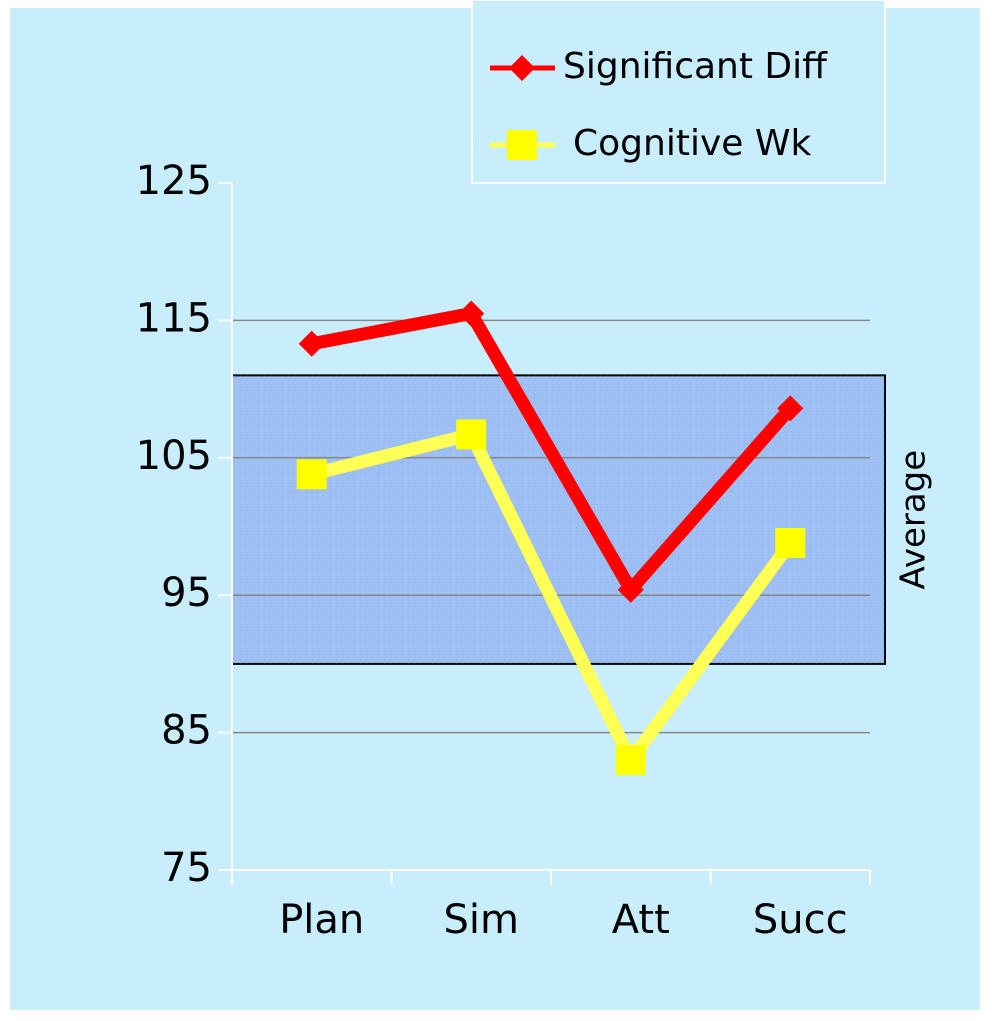 The width and height of the screenshot is (992, 1021). I want to click on legend-box, so click(678, 92).